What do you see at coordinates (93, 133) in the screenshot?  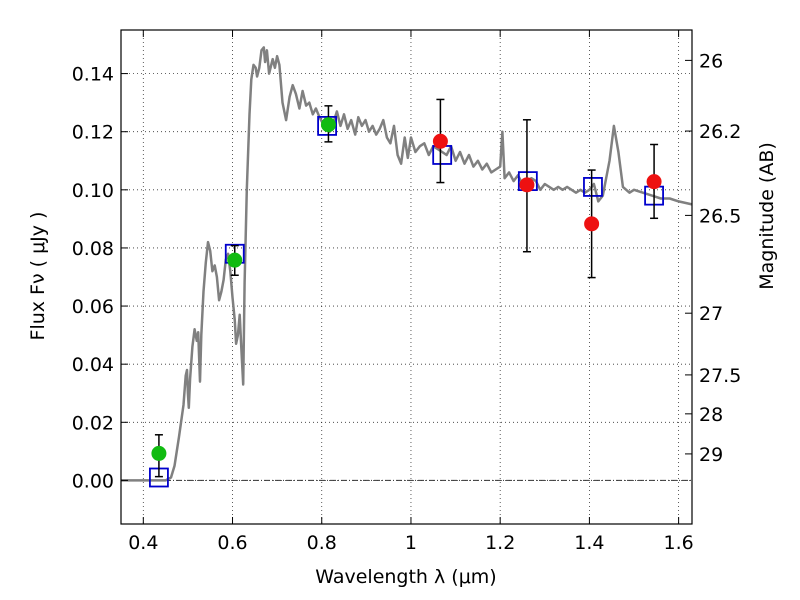 I see `y-tick-label-6: 0.12` at bounding box center [93, 133].